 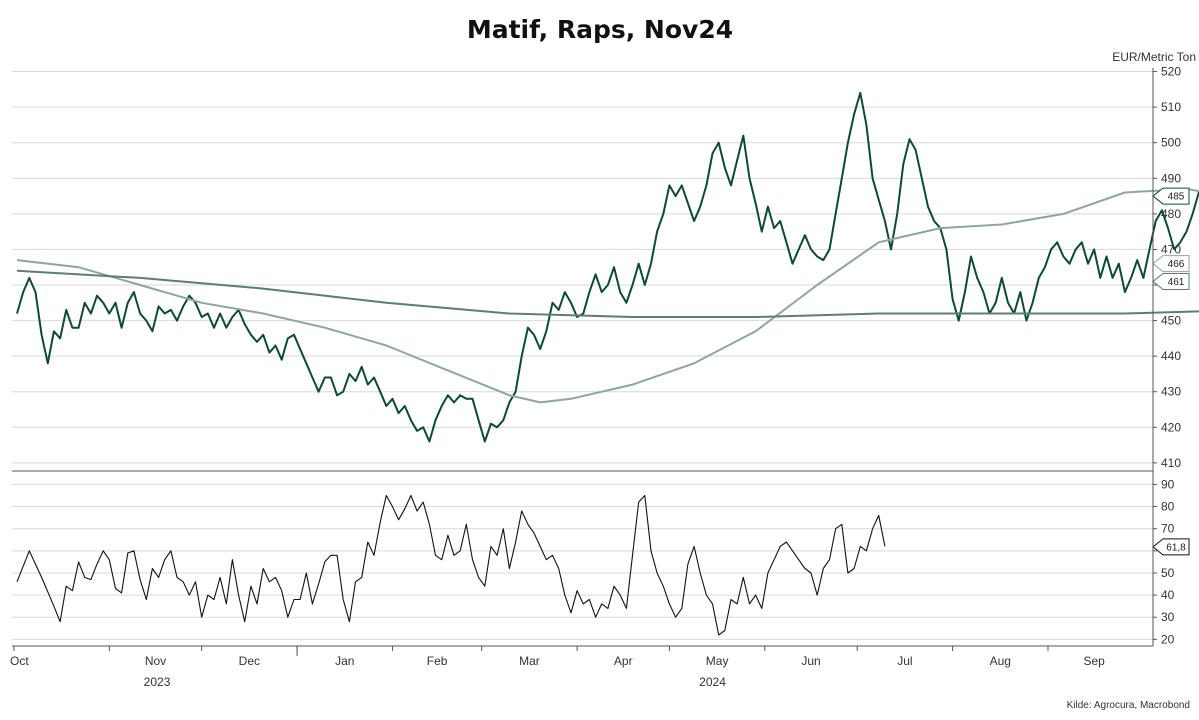 What do you see at coordinates (1128, 705) in the screenshot?
I see `source-note: Kilde: Agrocura, Macrobond` at bounding box center [1128, 705].